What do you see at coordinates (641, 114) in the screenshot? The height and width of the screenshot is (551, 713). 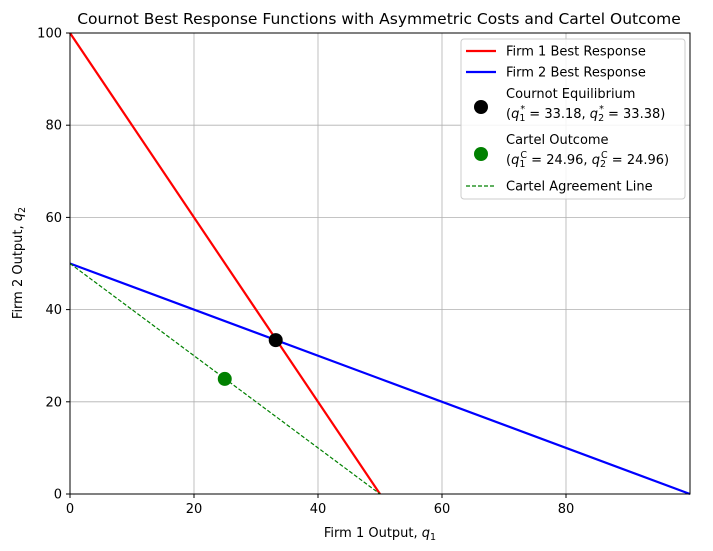 I see `legend-cournot-q2: 33.38` at bounding box center [641, 114].